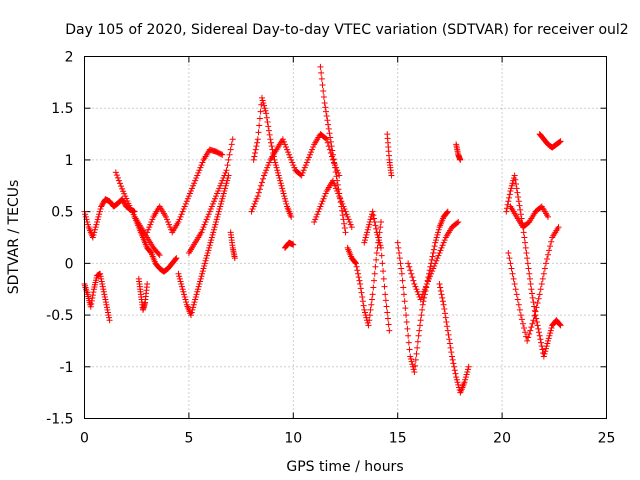  What do you see at coordinates (454, 338) in the screenshot?
I see `series-track-t` at bounding box center [454, 338].